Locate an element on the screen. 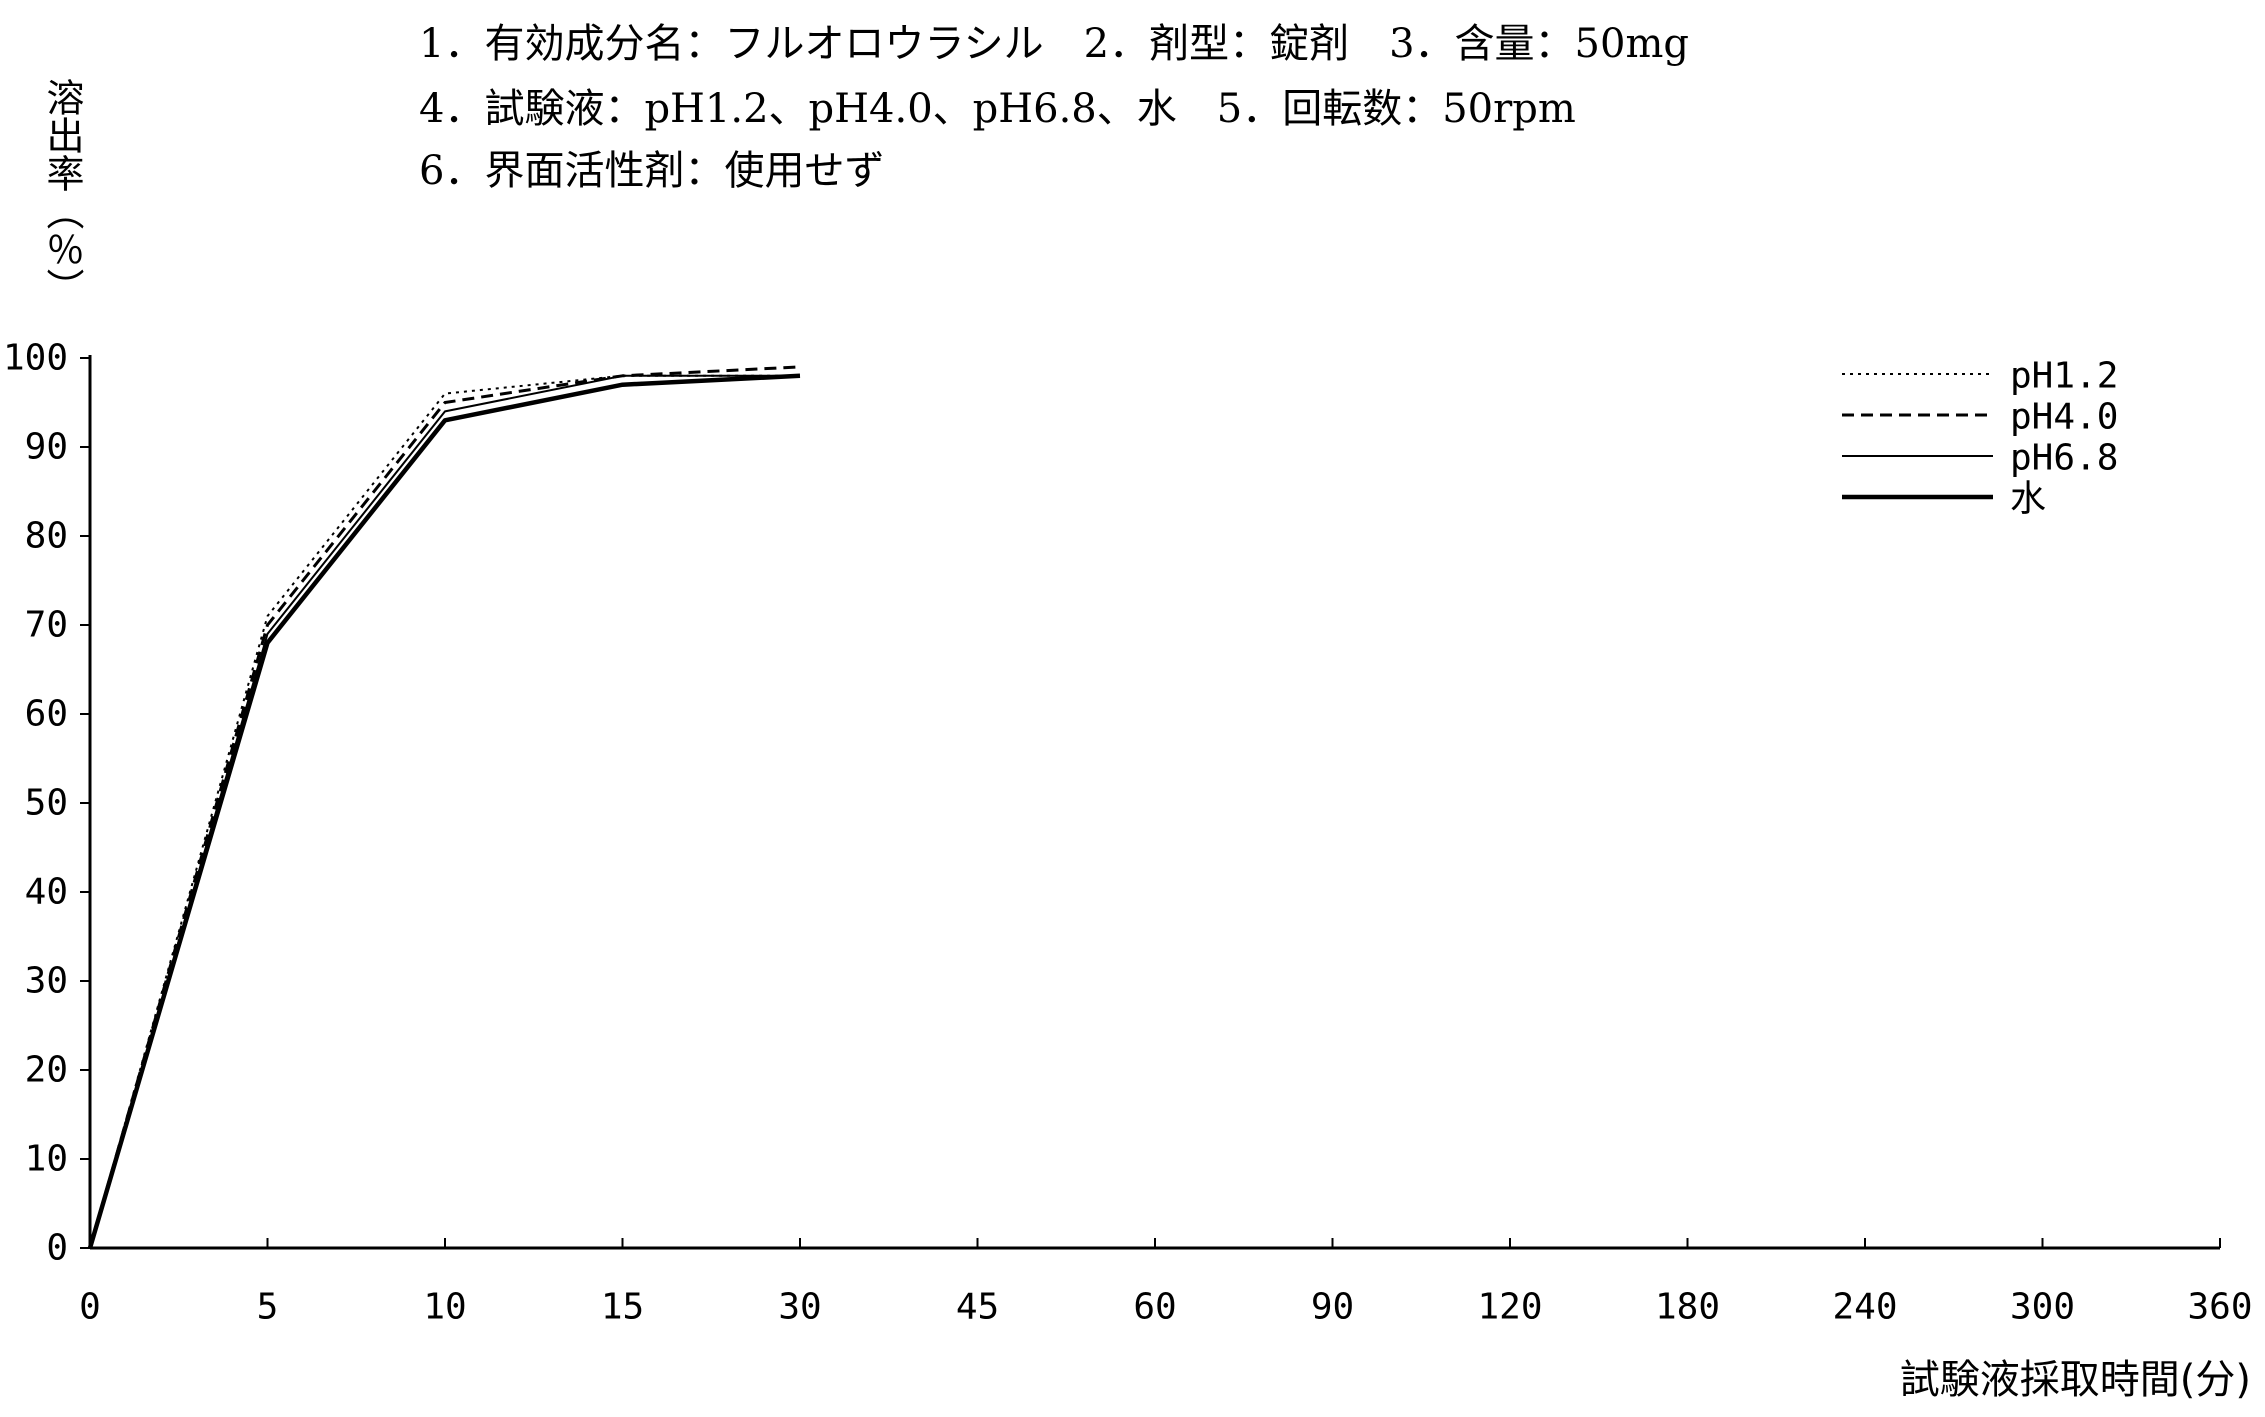 The width and height of the screenshot is (2265, 1417). y-axis-title: 溶出率（％） is located at coordinates (62, 192).